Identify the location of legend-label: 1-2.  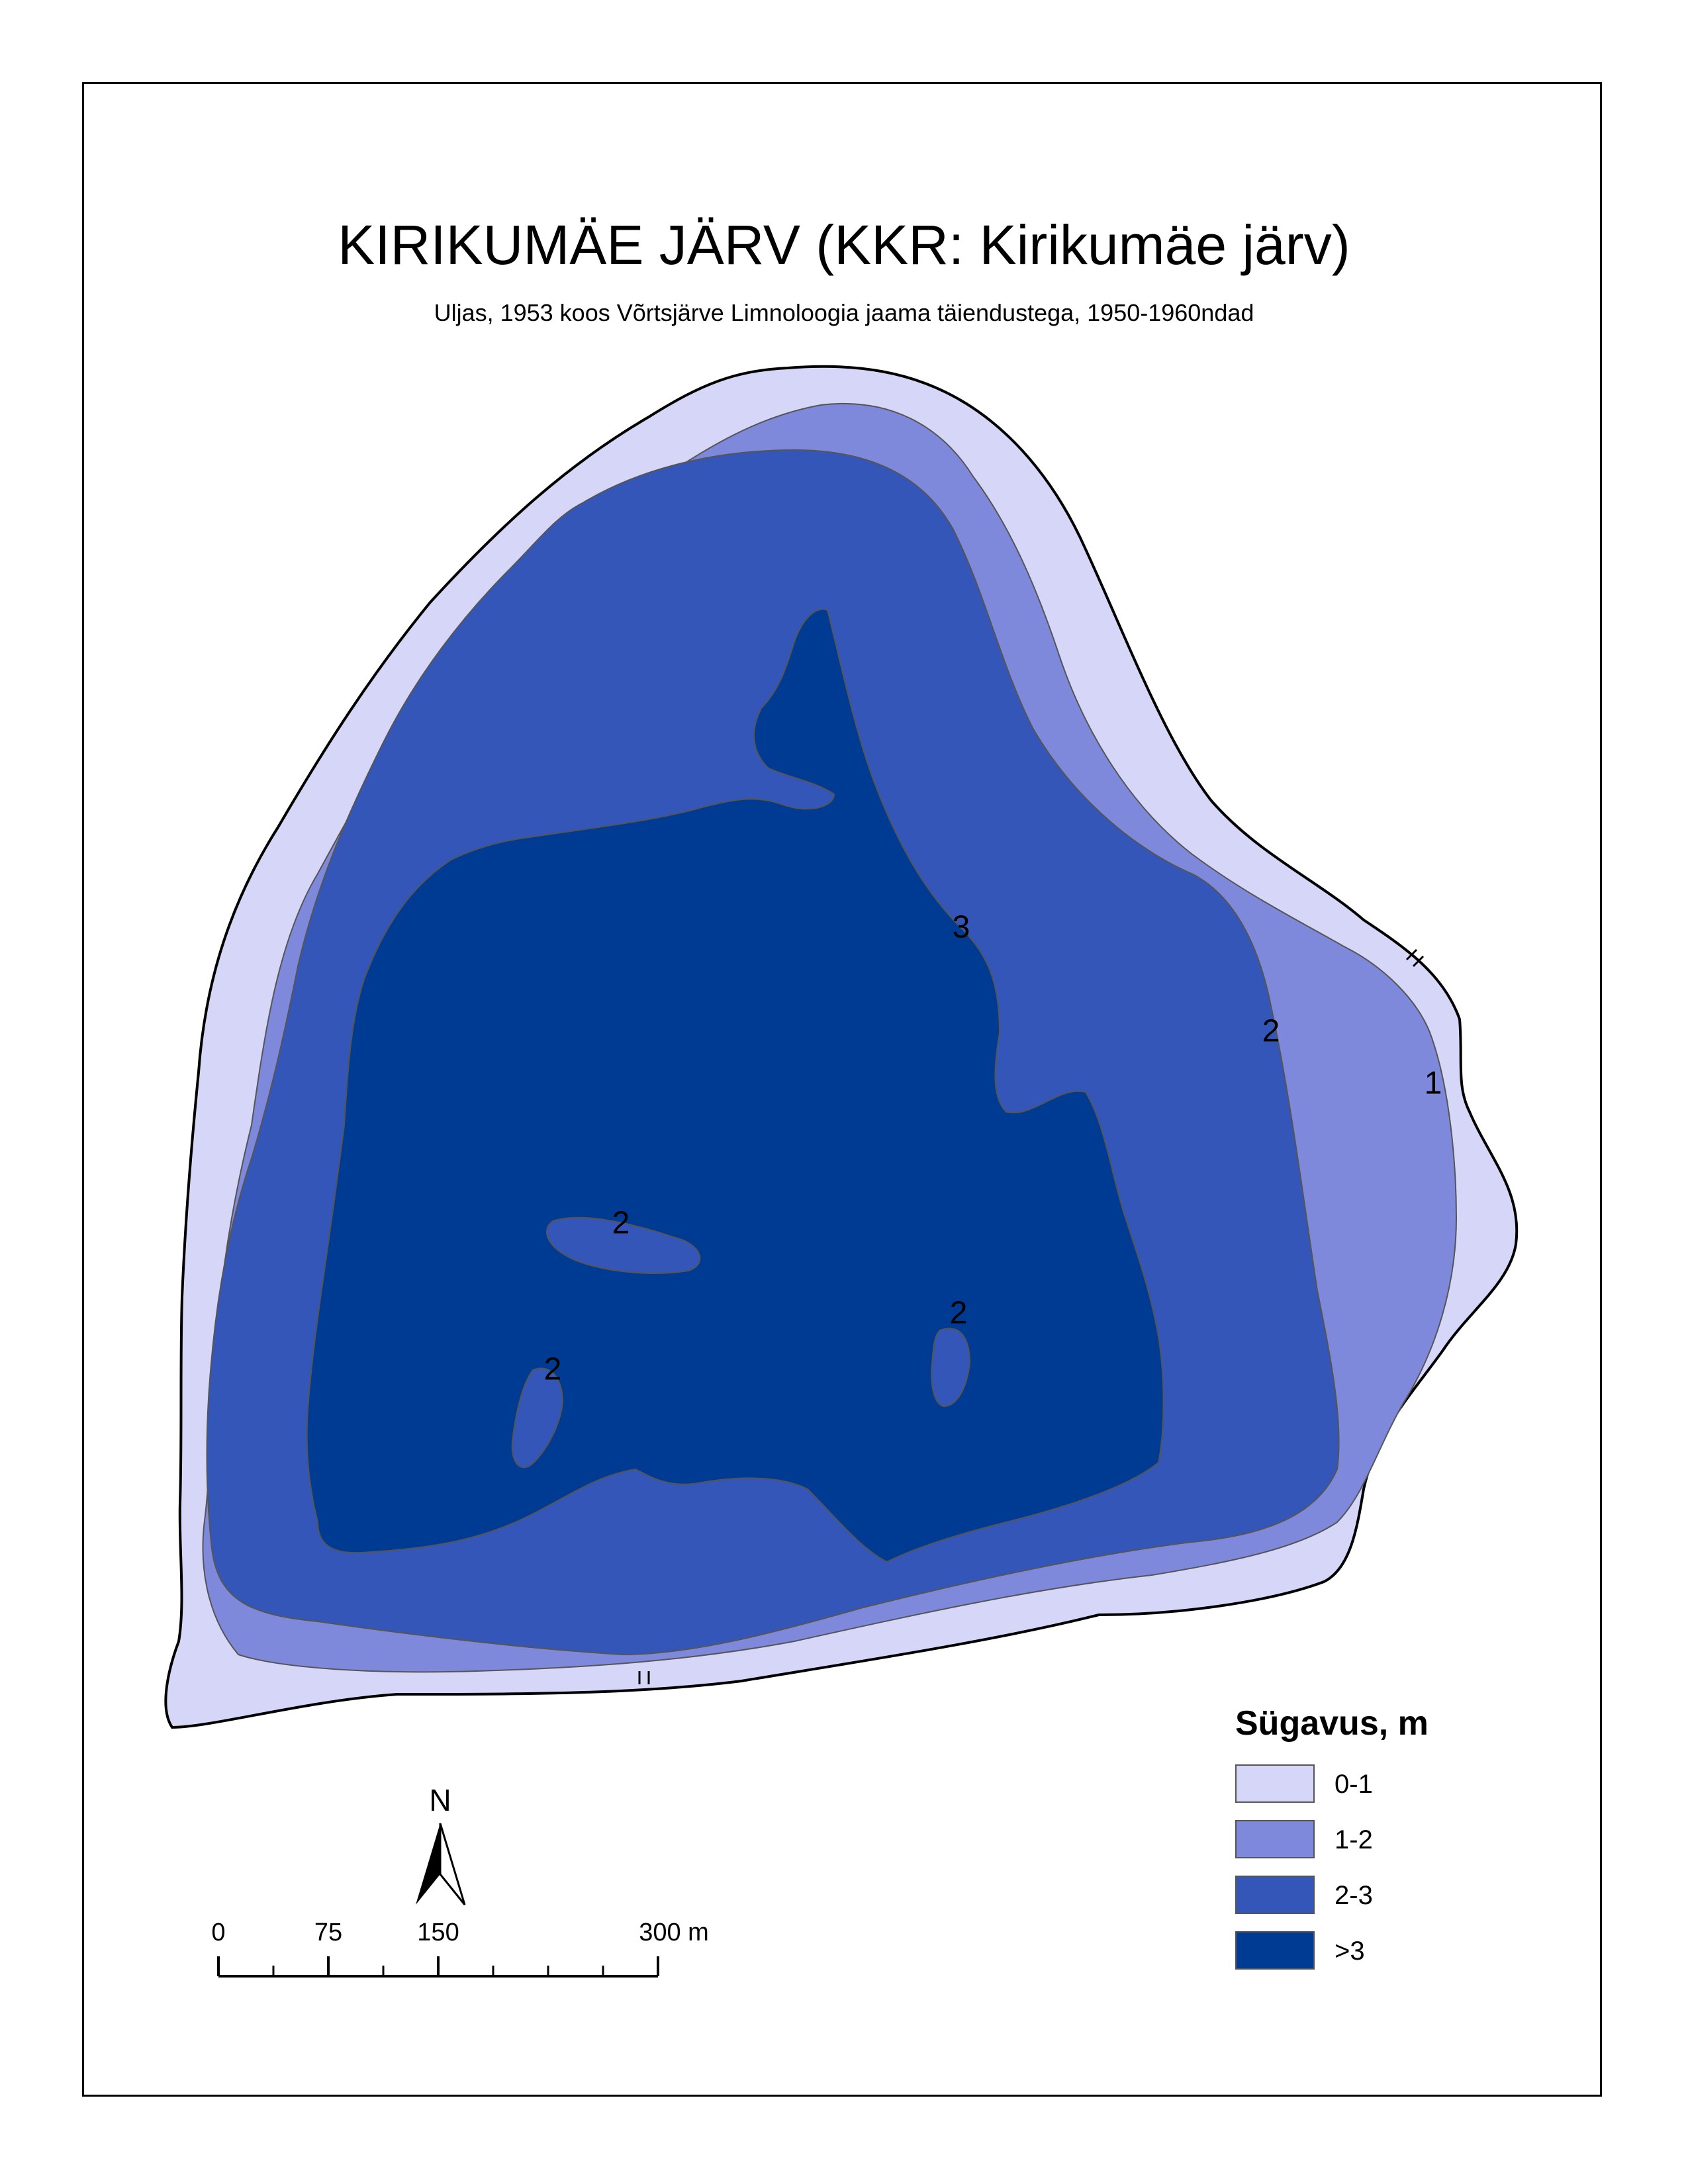
(1354, 1840).